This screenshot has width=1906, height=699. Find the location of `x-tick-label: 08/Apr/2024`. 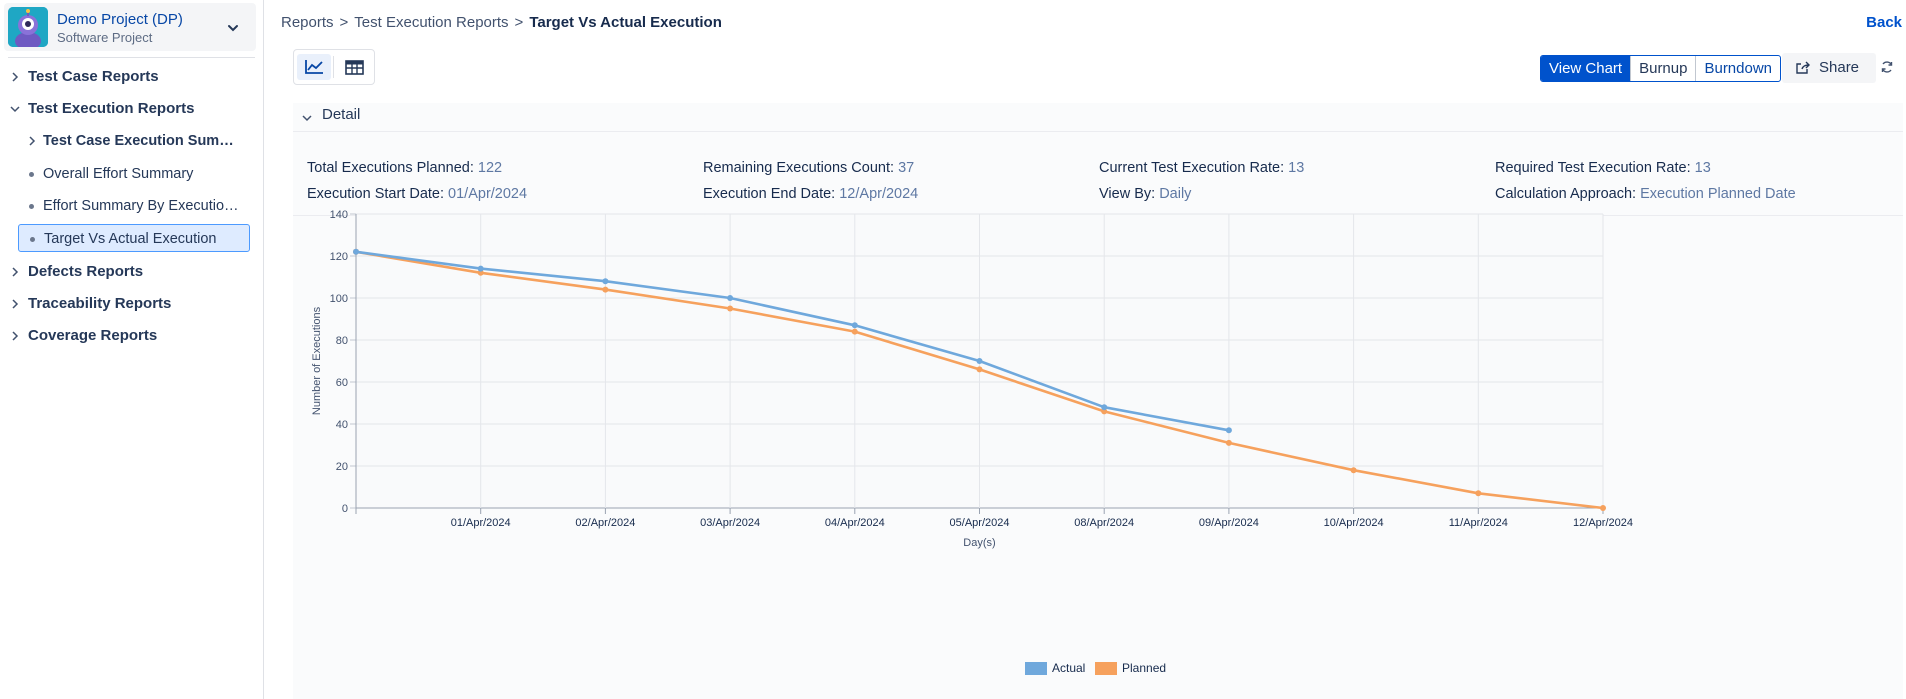

x-tick-label: 08/Apr/2024 is located at coordinates (1104, 523).